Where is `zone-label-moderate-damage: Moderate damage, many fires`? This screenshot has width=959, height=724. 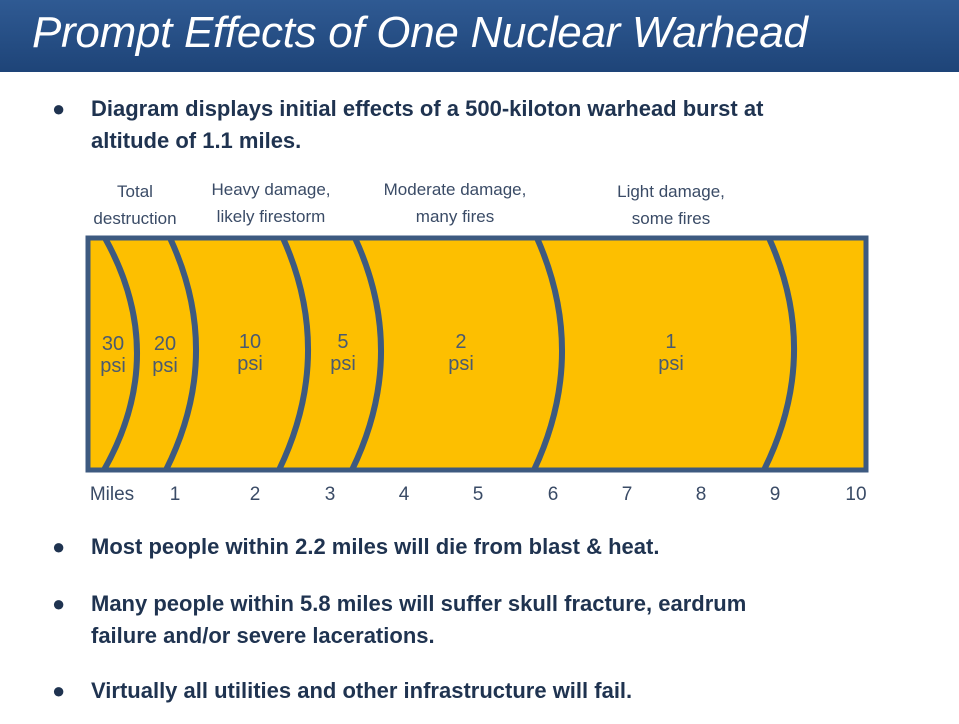 zone-label-moderate-damage: Moderate damage, many fires is located at coordinates (455, 203).